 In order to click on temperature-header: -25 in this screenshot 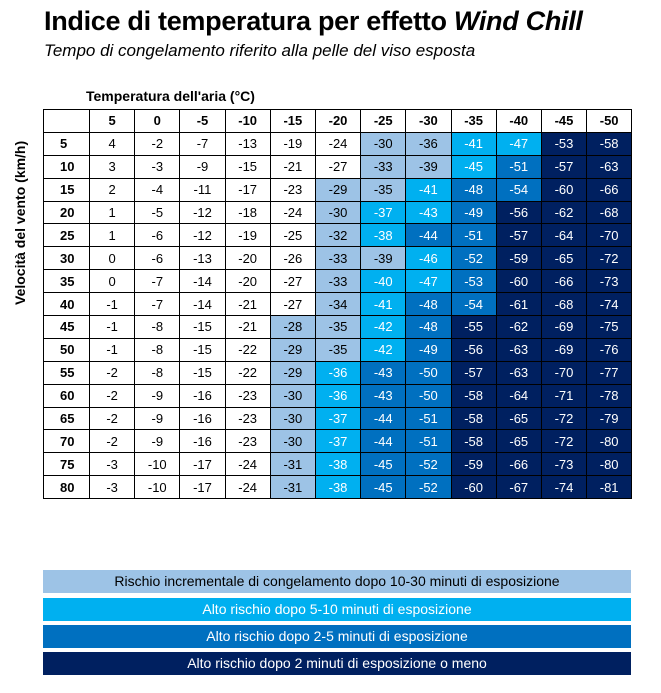, I will do `click(383, 121)`.